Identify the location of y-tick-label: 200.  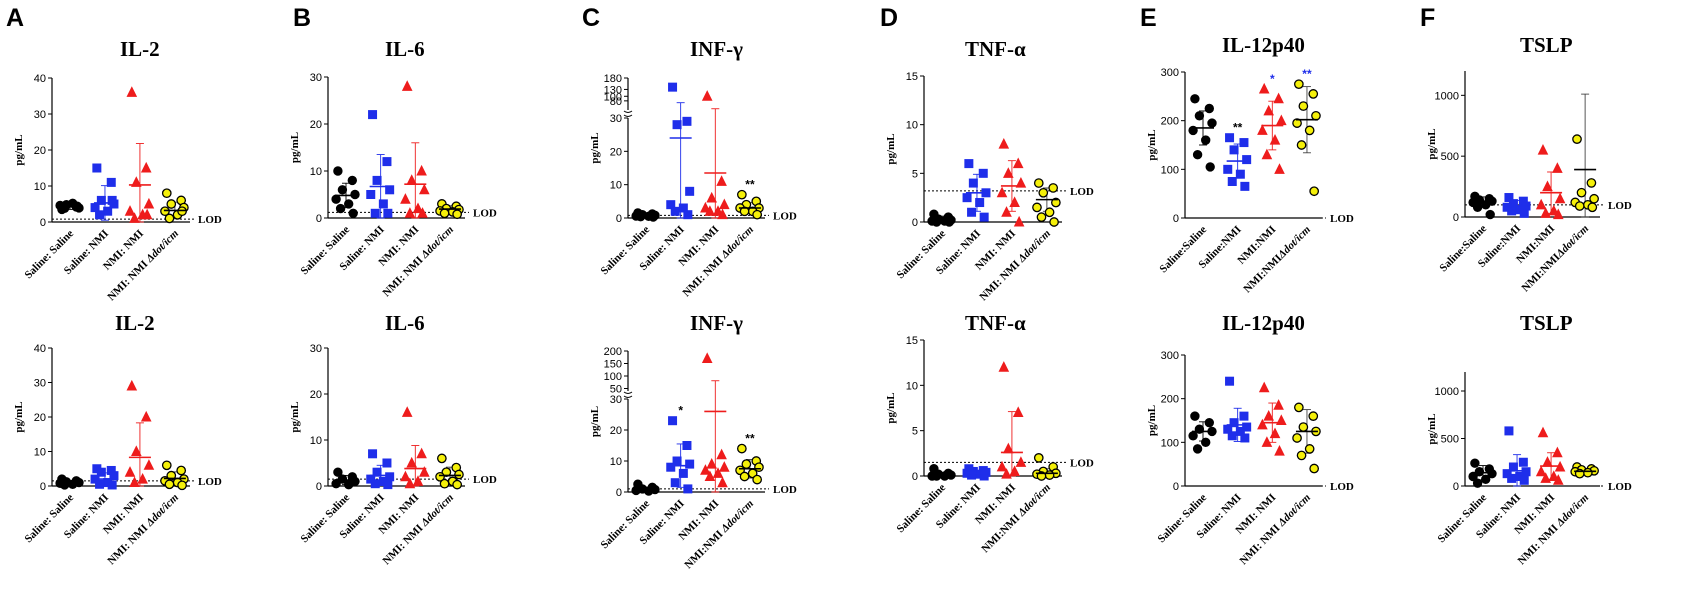
(1170, 400).